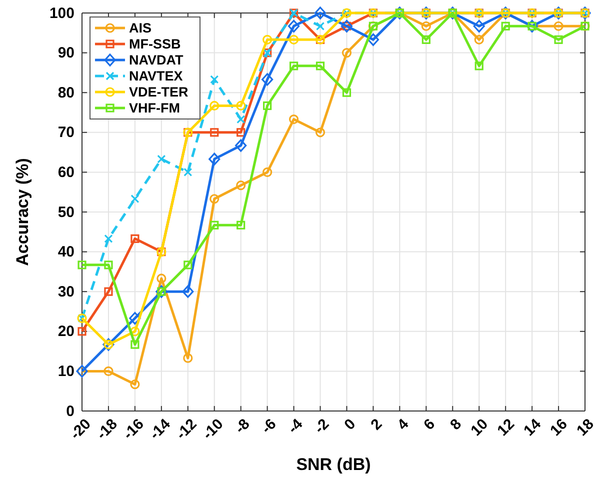  I want to click on y-tick-label: 70, so click(66, 133).